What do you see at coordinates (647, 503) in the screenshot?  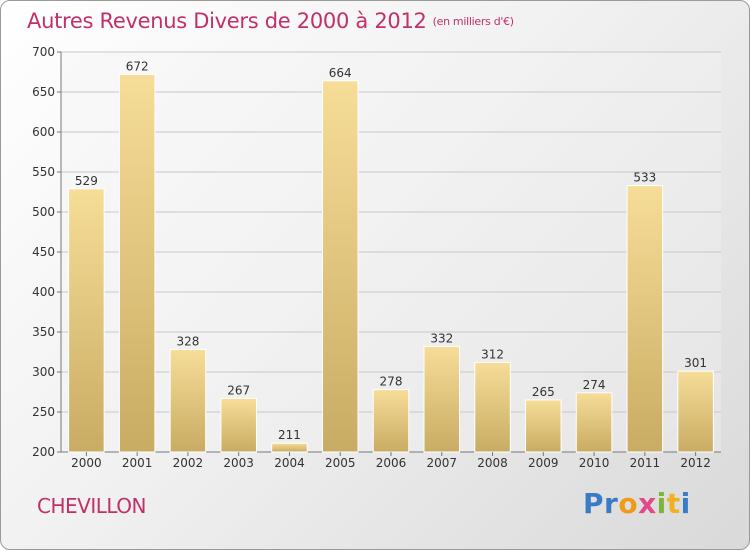 I see `logo-letter: x` at bounding box center [647, 503].